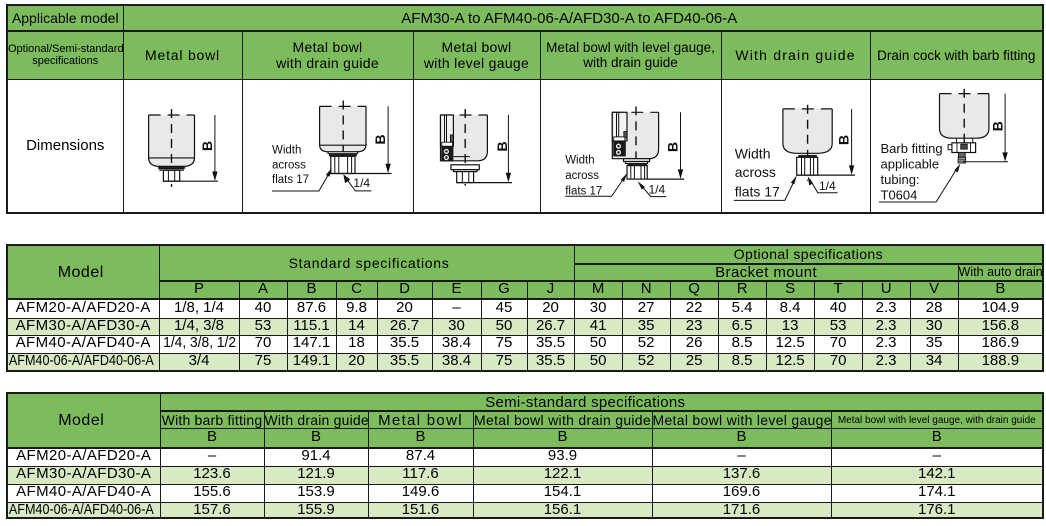  What do you see at coordinates (900, 179) in the screenshot?
I see `svg-text: tubing:` at bounding box center [900, 179].